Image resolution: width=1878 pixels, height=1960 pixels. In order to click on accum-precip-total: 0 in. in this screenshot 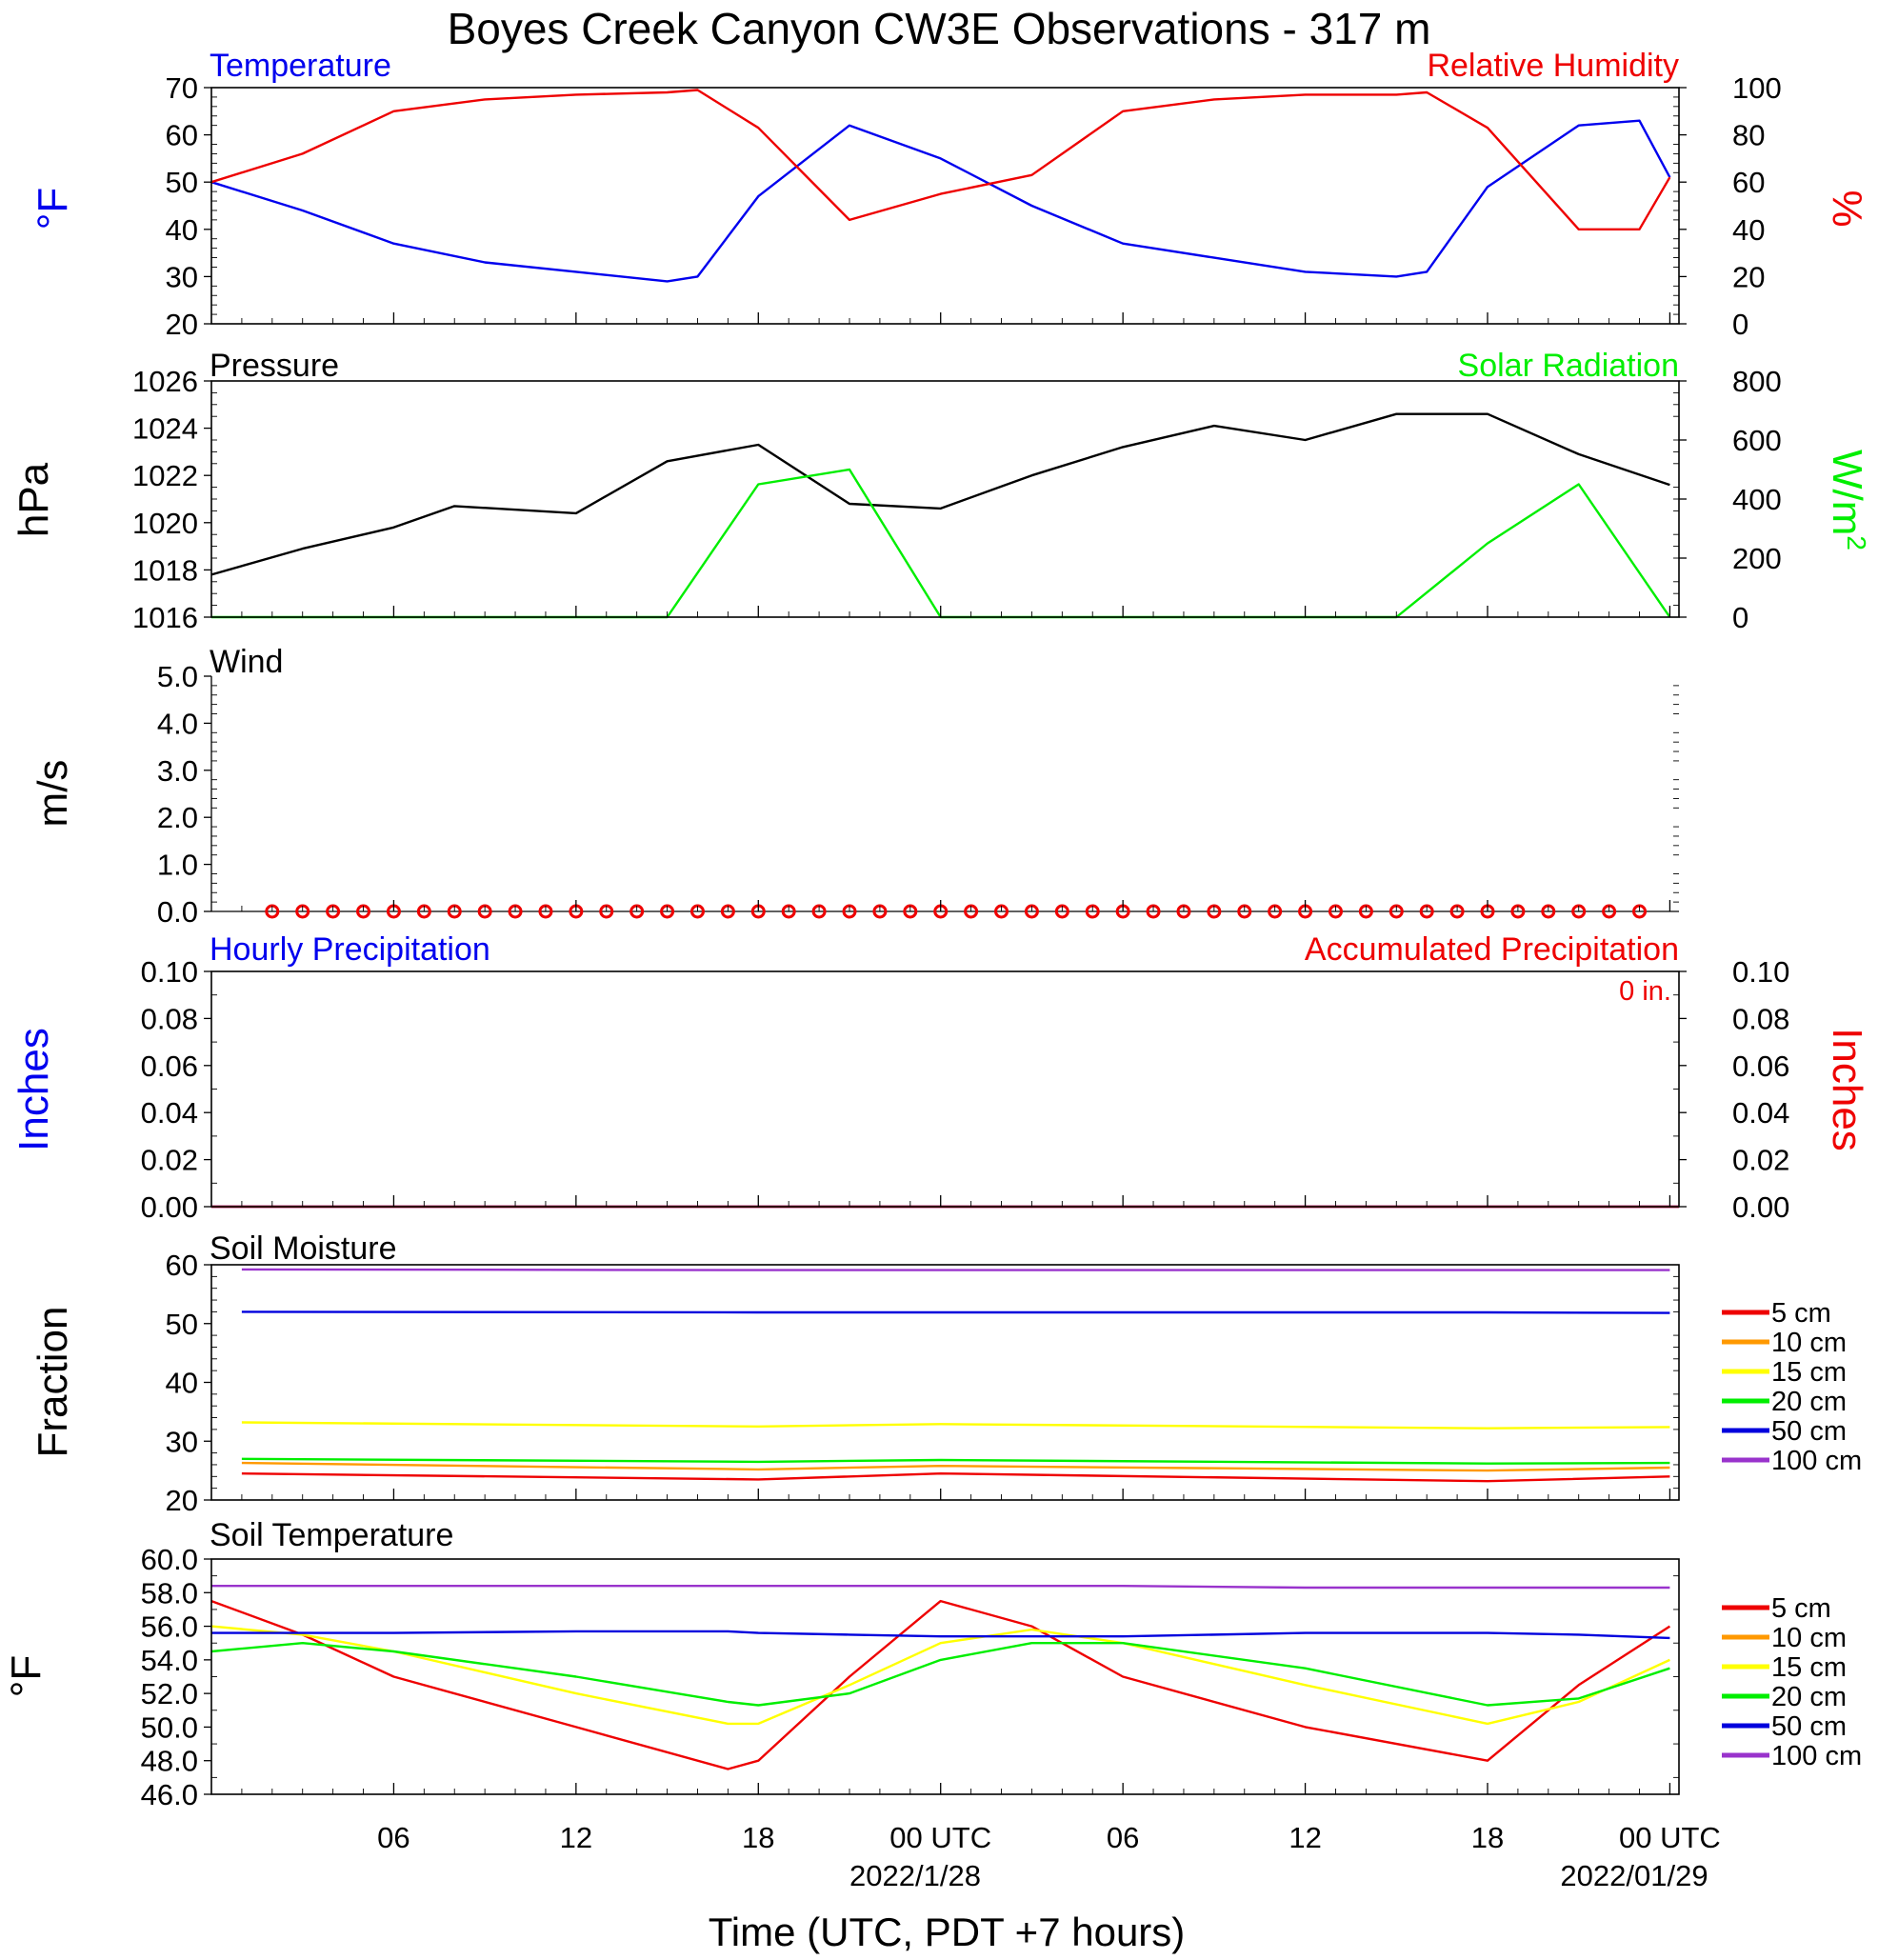, I will do `click(1645, 991)`.